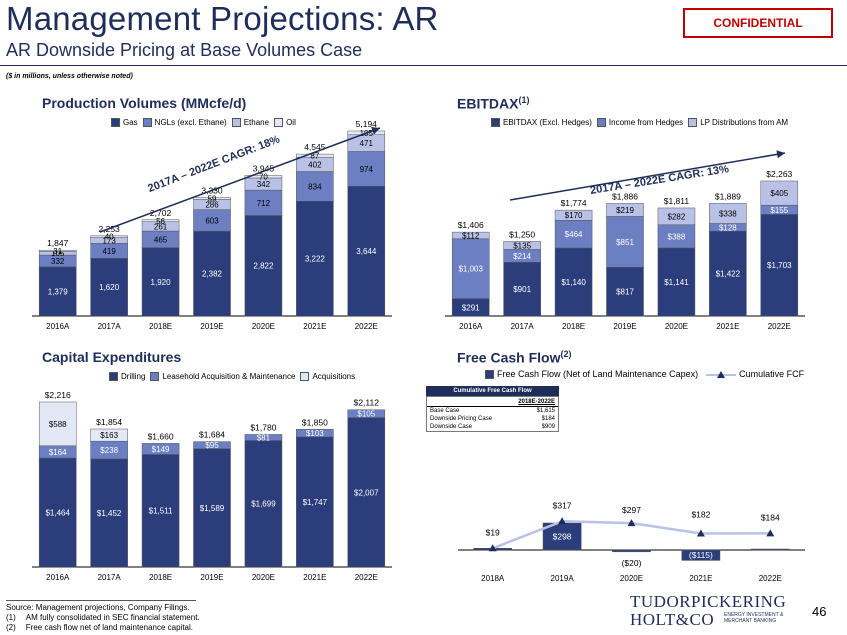  I want to click on production-bar-label: 105, so click(58, 253).